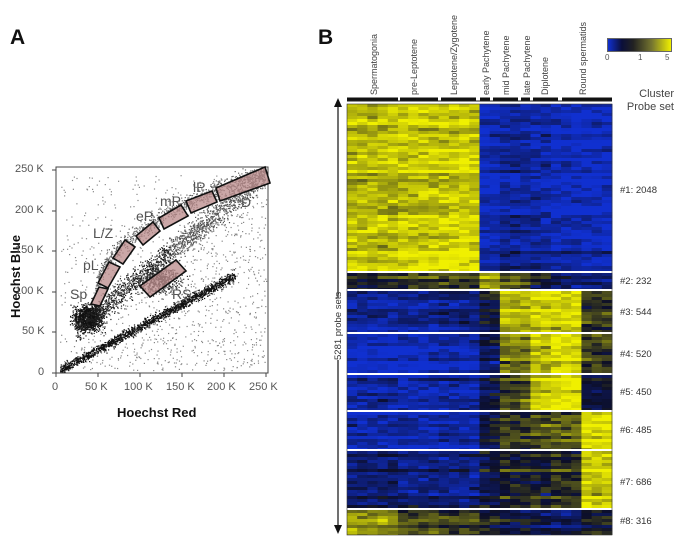 The height and width of the screenshot is (540, 681). I want to click on scale-max-label: 5, so click(667, 57).